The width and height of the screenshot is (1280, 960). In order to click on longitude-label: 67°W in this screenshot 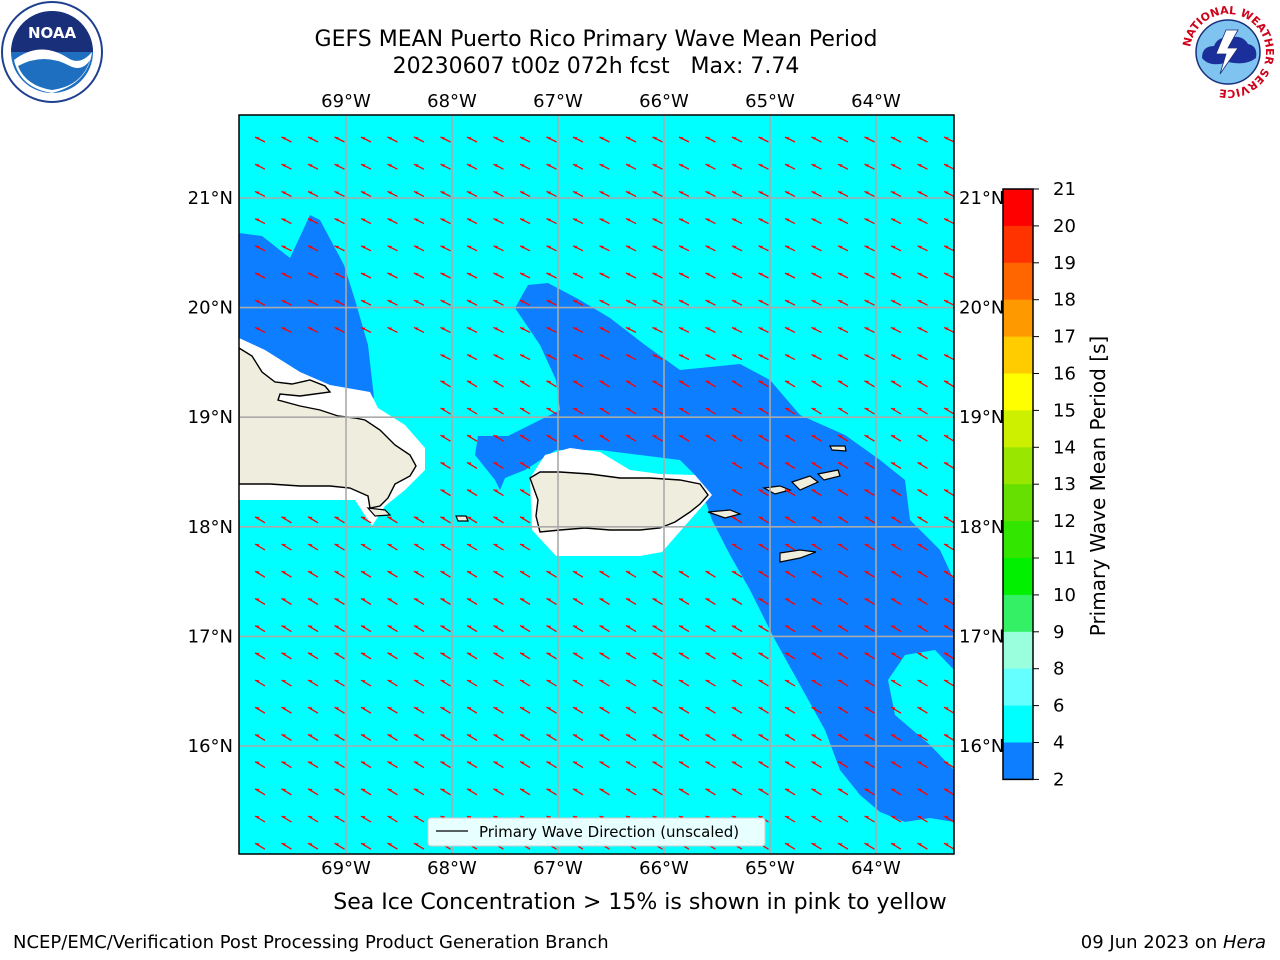, I will do `click(558, 101)`.